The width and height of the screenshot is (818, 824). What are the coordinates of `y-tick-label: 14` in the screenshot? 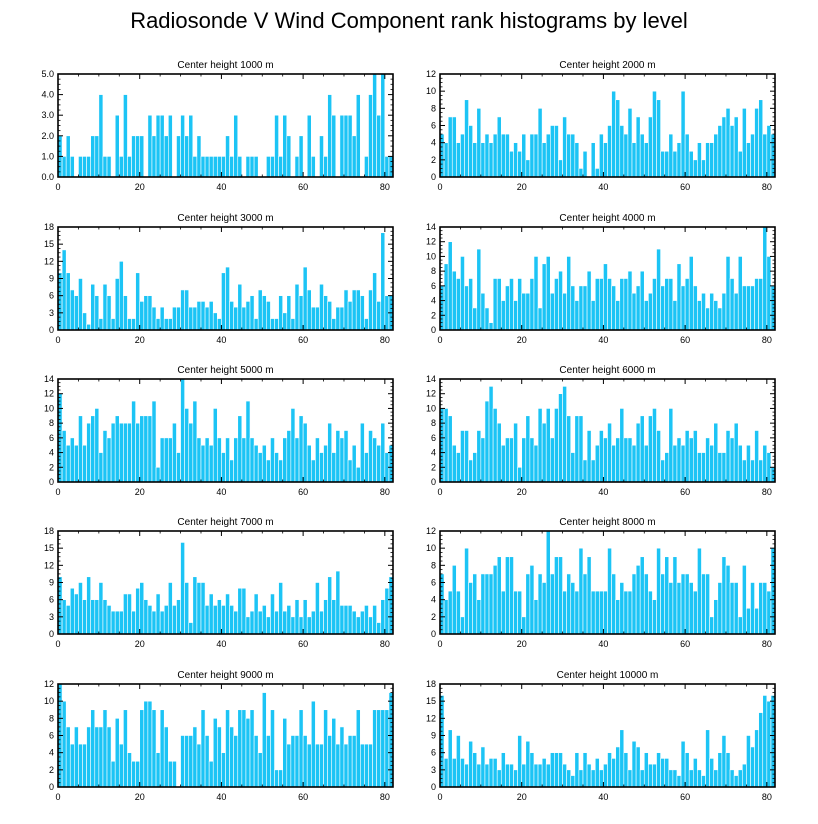 It's located at (431, 227).